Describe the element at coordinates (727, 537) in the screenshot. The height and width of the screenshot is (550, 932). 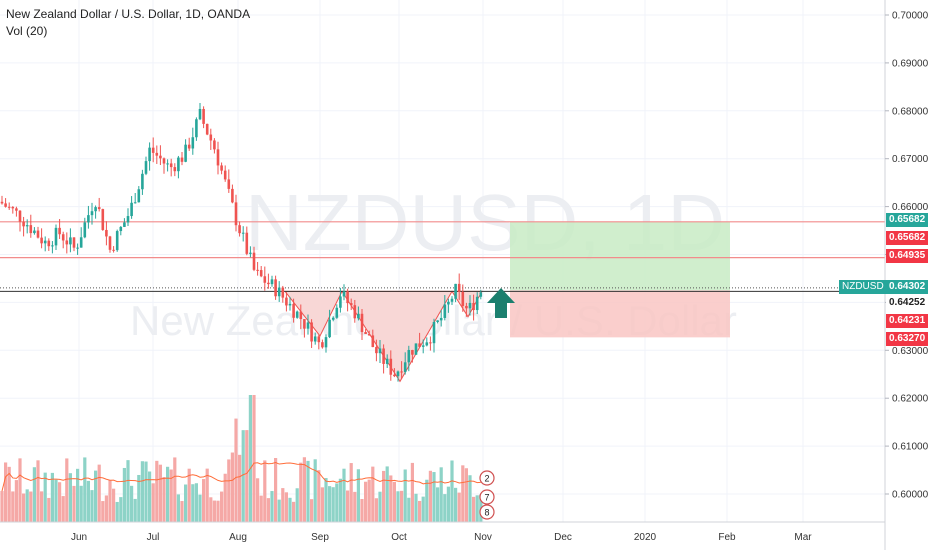
I see `time-tick-label: Feb` at that location.